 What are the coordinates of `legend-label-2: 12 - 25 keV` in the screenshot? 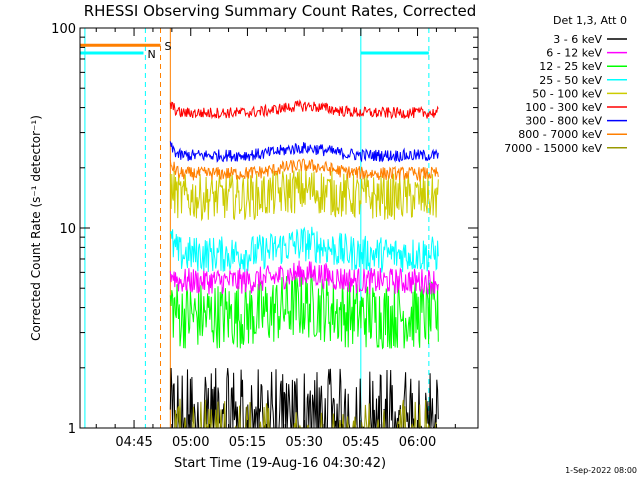 It's located at (570, 66).